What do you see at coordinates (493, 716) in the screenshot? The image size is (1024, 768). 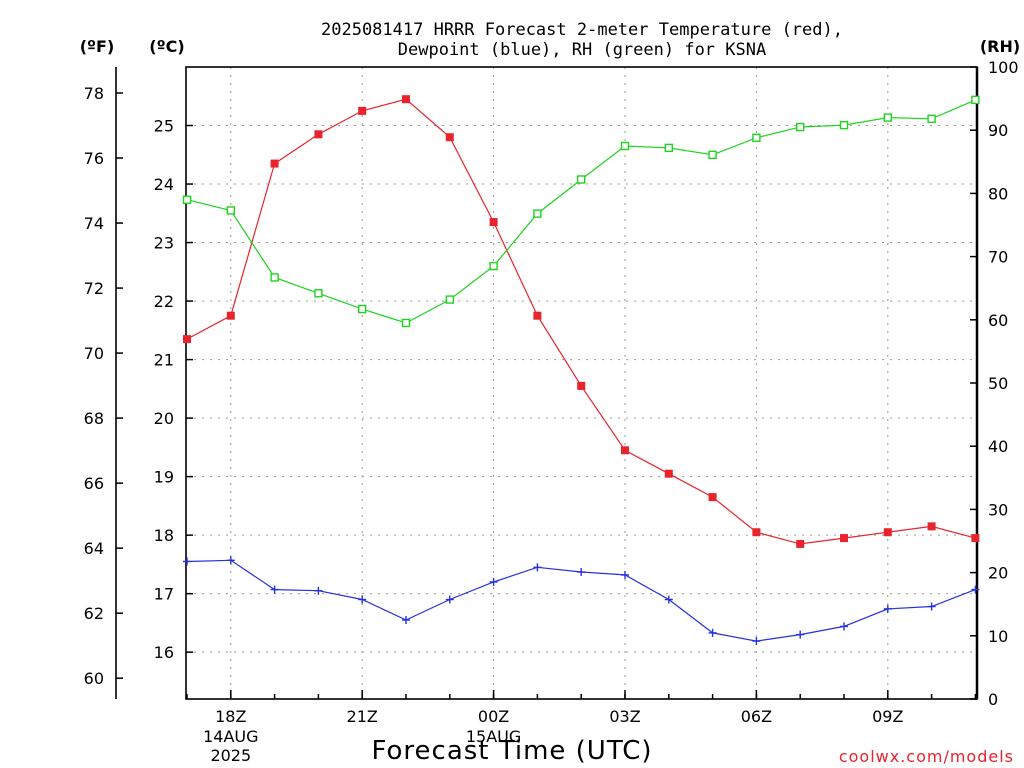 I see `x-tick-label: 00Z` at bounding box center [493, 716].